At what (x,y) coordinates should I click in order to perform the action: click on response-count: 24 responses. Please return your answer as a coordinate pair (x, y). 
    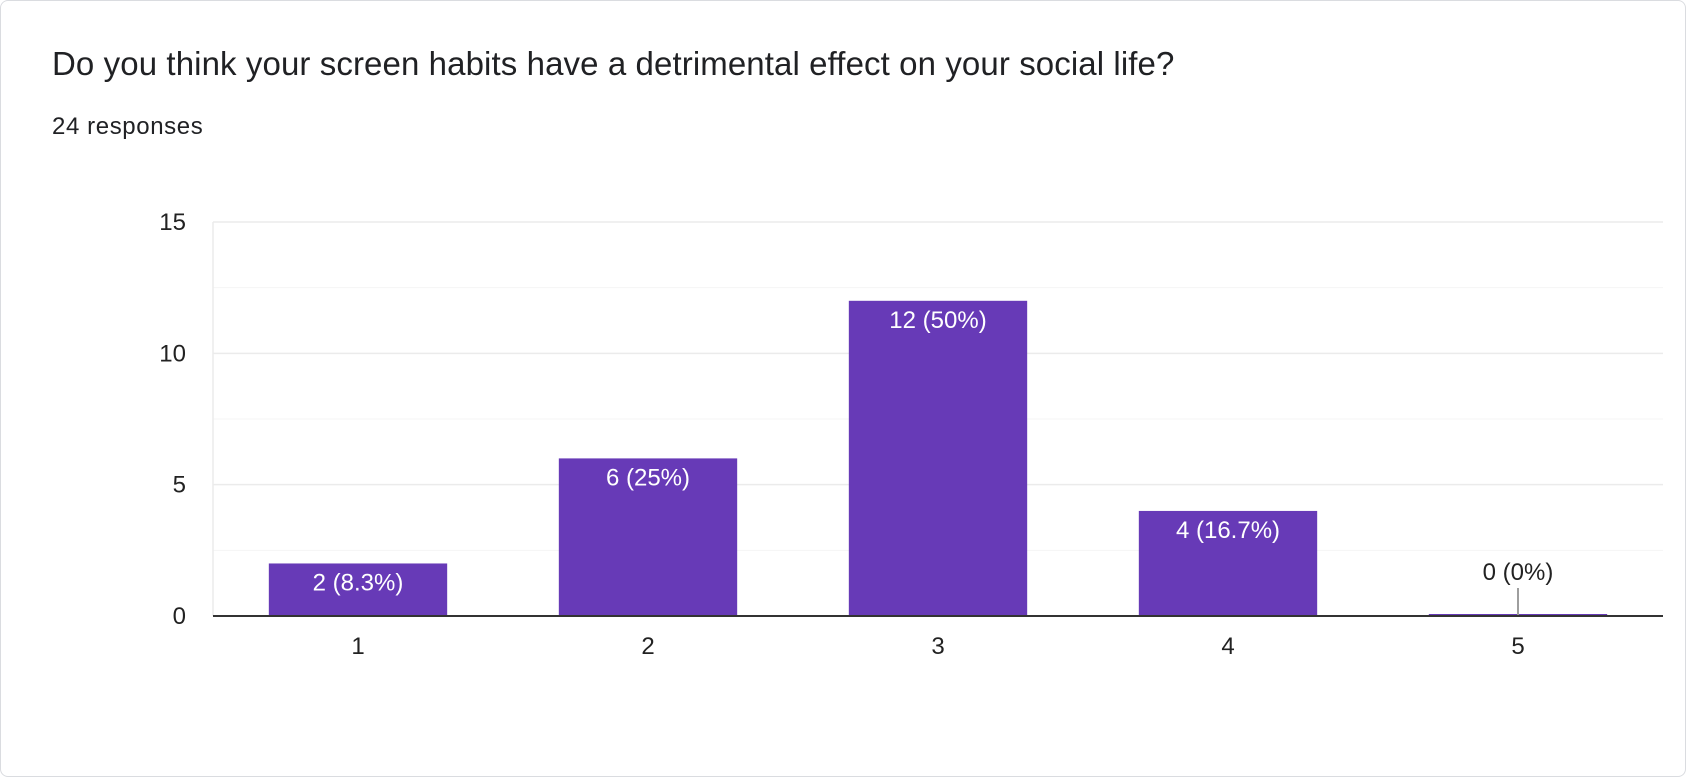
    Looking at the image, I should click on (128, 126).